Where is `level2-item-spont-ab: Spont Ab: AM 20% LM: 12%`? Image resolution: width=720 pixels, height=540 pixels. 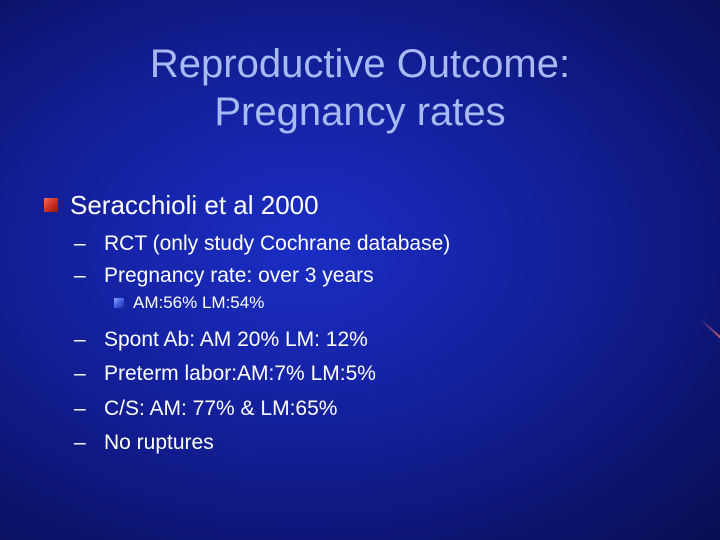
level2-item-spont-ab: Spont Ab: AM 20% LM: 12% is located at coordinates (236, 339).